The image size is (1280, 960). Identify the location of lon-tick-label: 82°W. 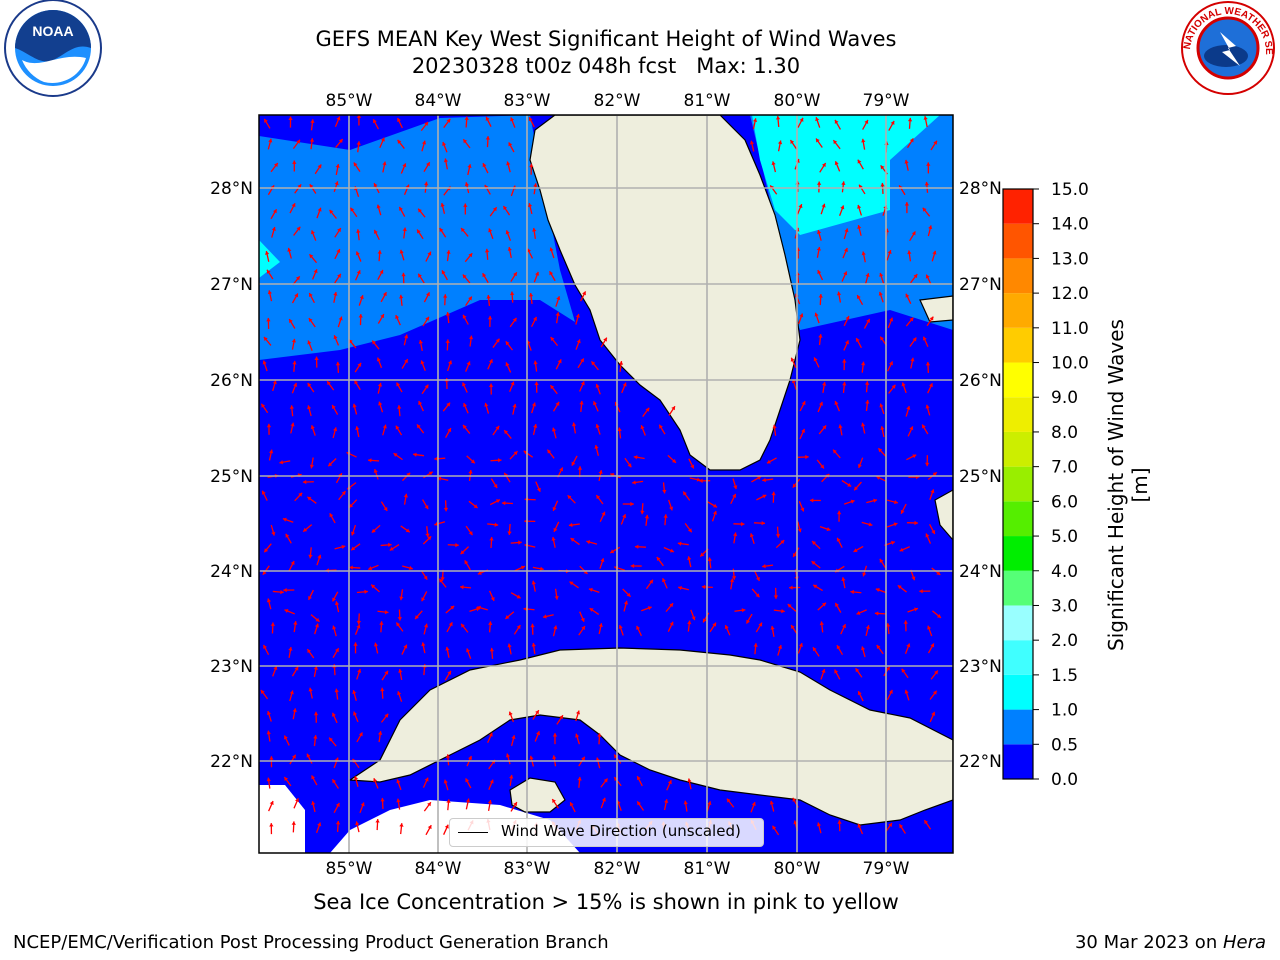
(617, 101).